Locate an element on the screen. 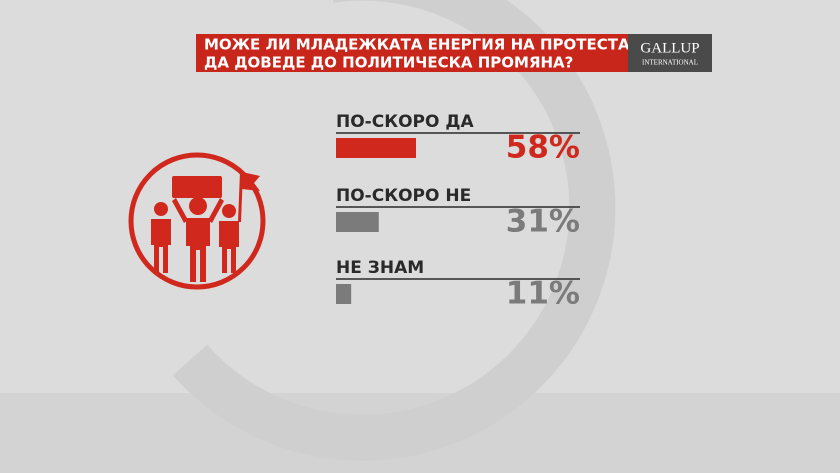 This screenshot has height=473, width=840. logo: GALLUP is located at coordinates (669, 48).